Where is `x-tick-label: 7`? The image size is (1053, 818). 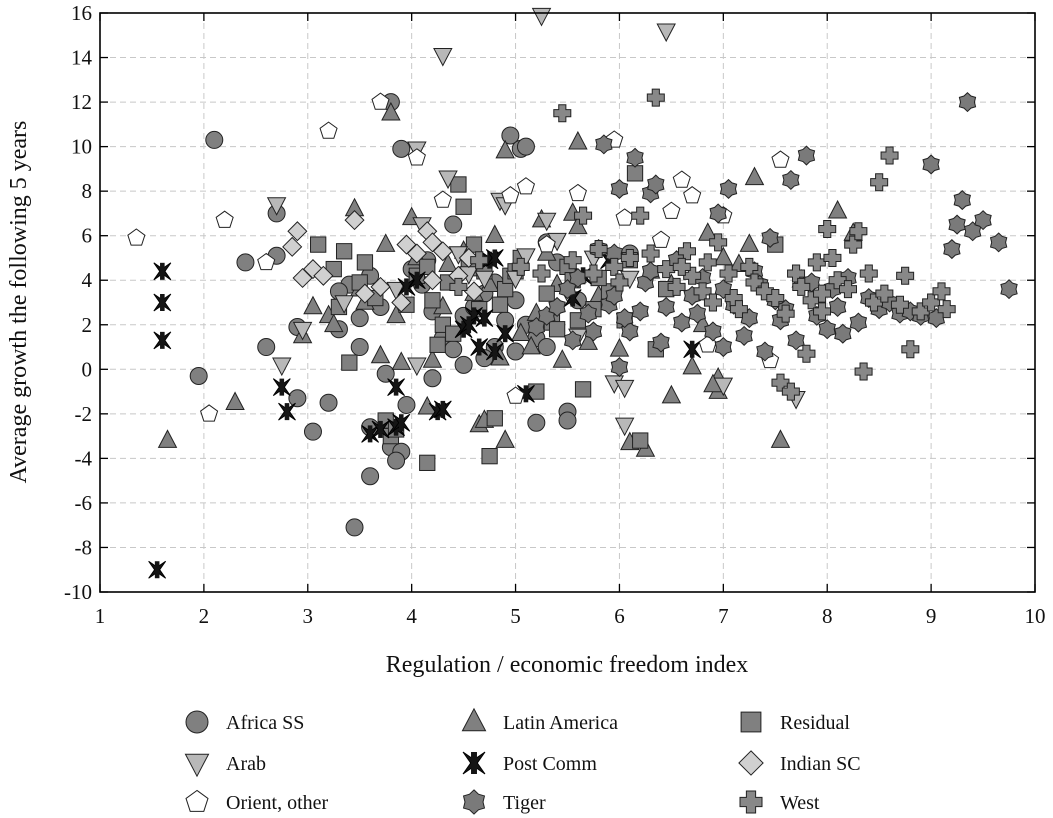
x-tick-label: 7 is located at coordinates (723, 616).